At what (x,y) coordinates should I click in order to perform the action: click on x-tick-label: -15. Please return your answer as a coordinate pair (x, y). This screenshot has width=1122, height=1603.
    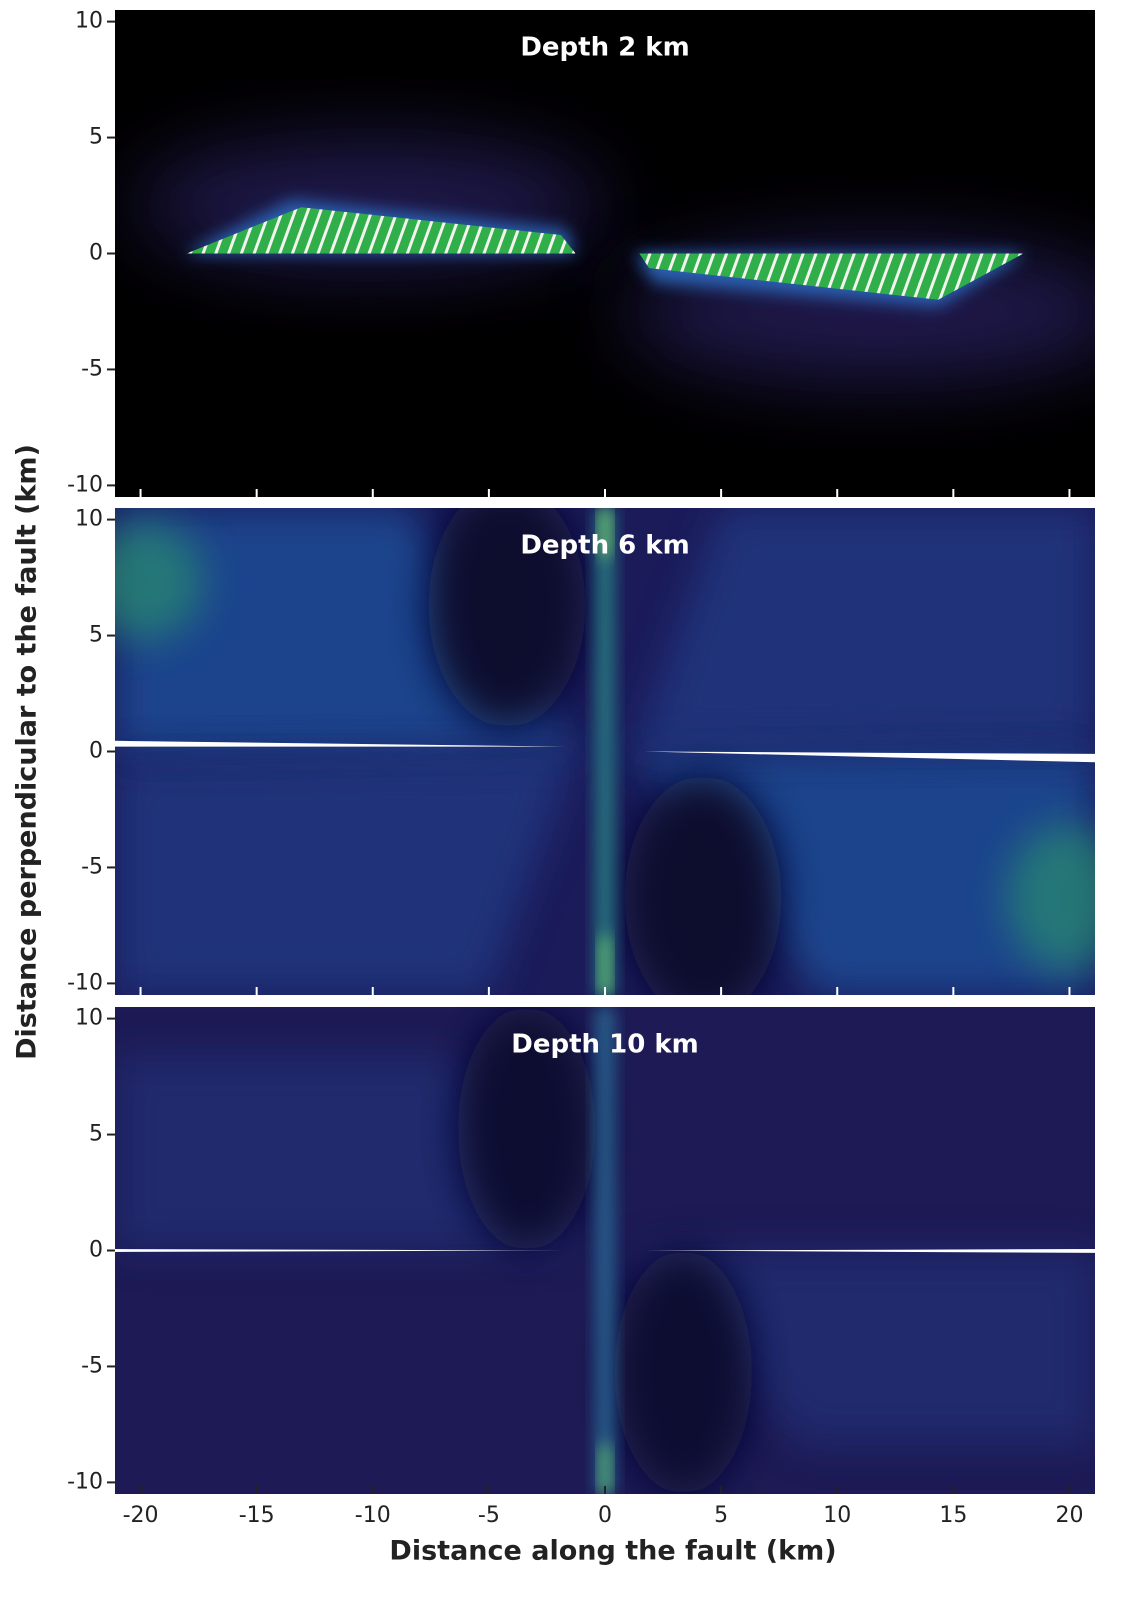
    Looking at the image, I should click on (257, 1515).